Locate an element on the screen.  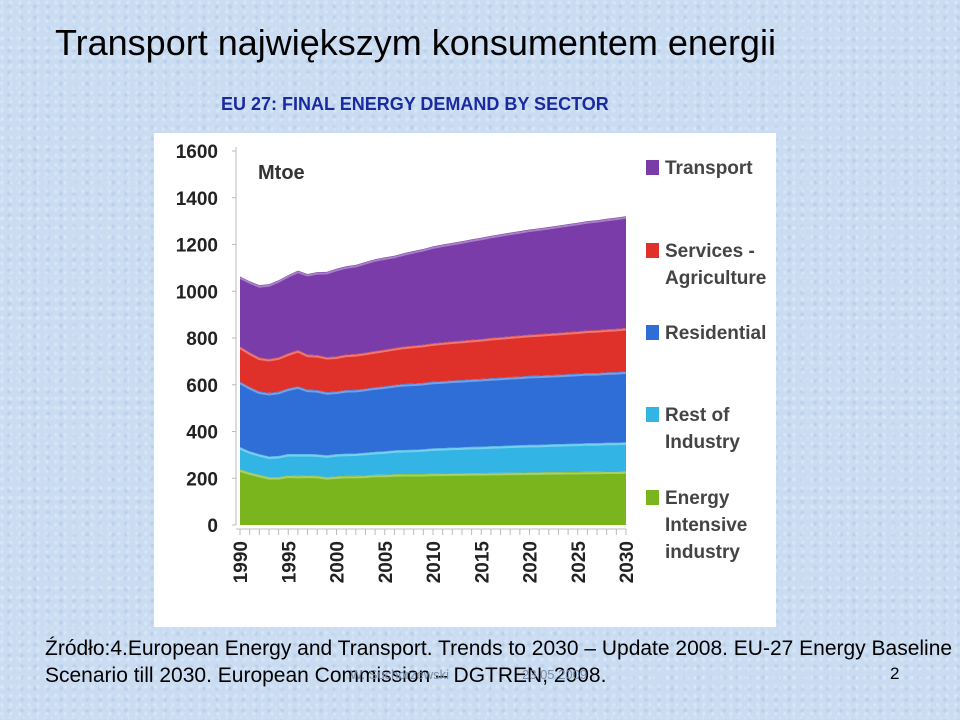
x-tick-label: 2020 is located at coordinates (531, 562).